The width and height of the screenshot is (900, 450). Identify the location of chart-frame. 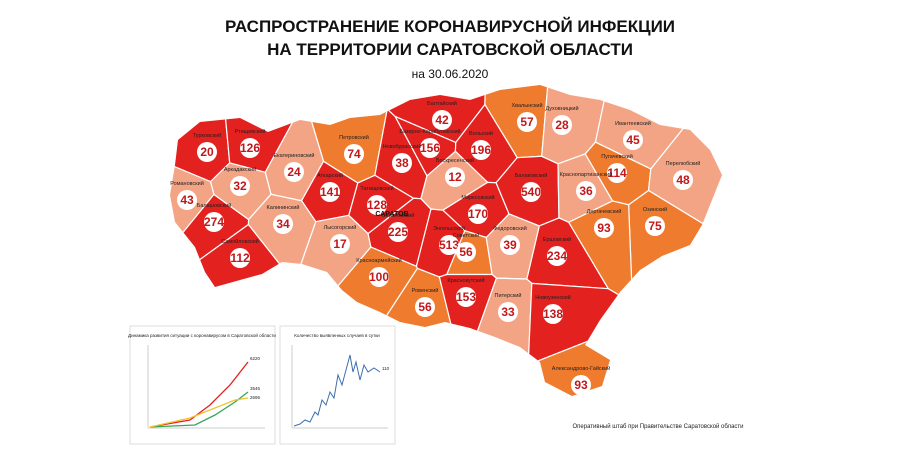
(337, 385).